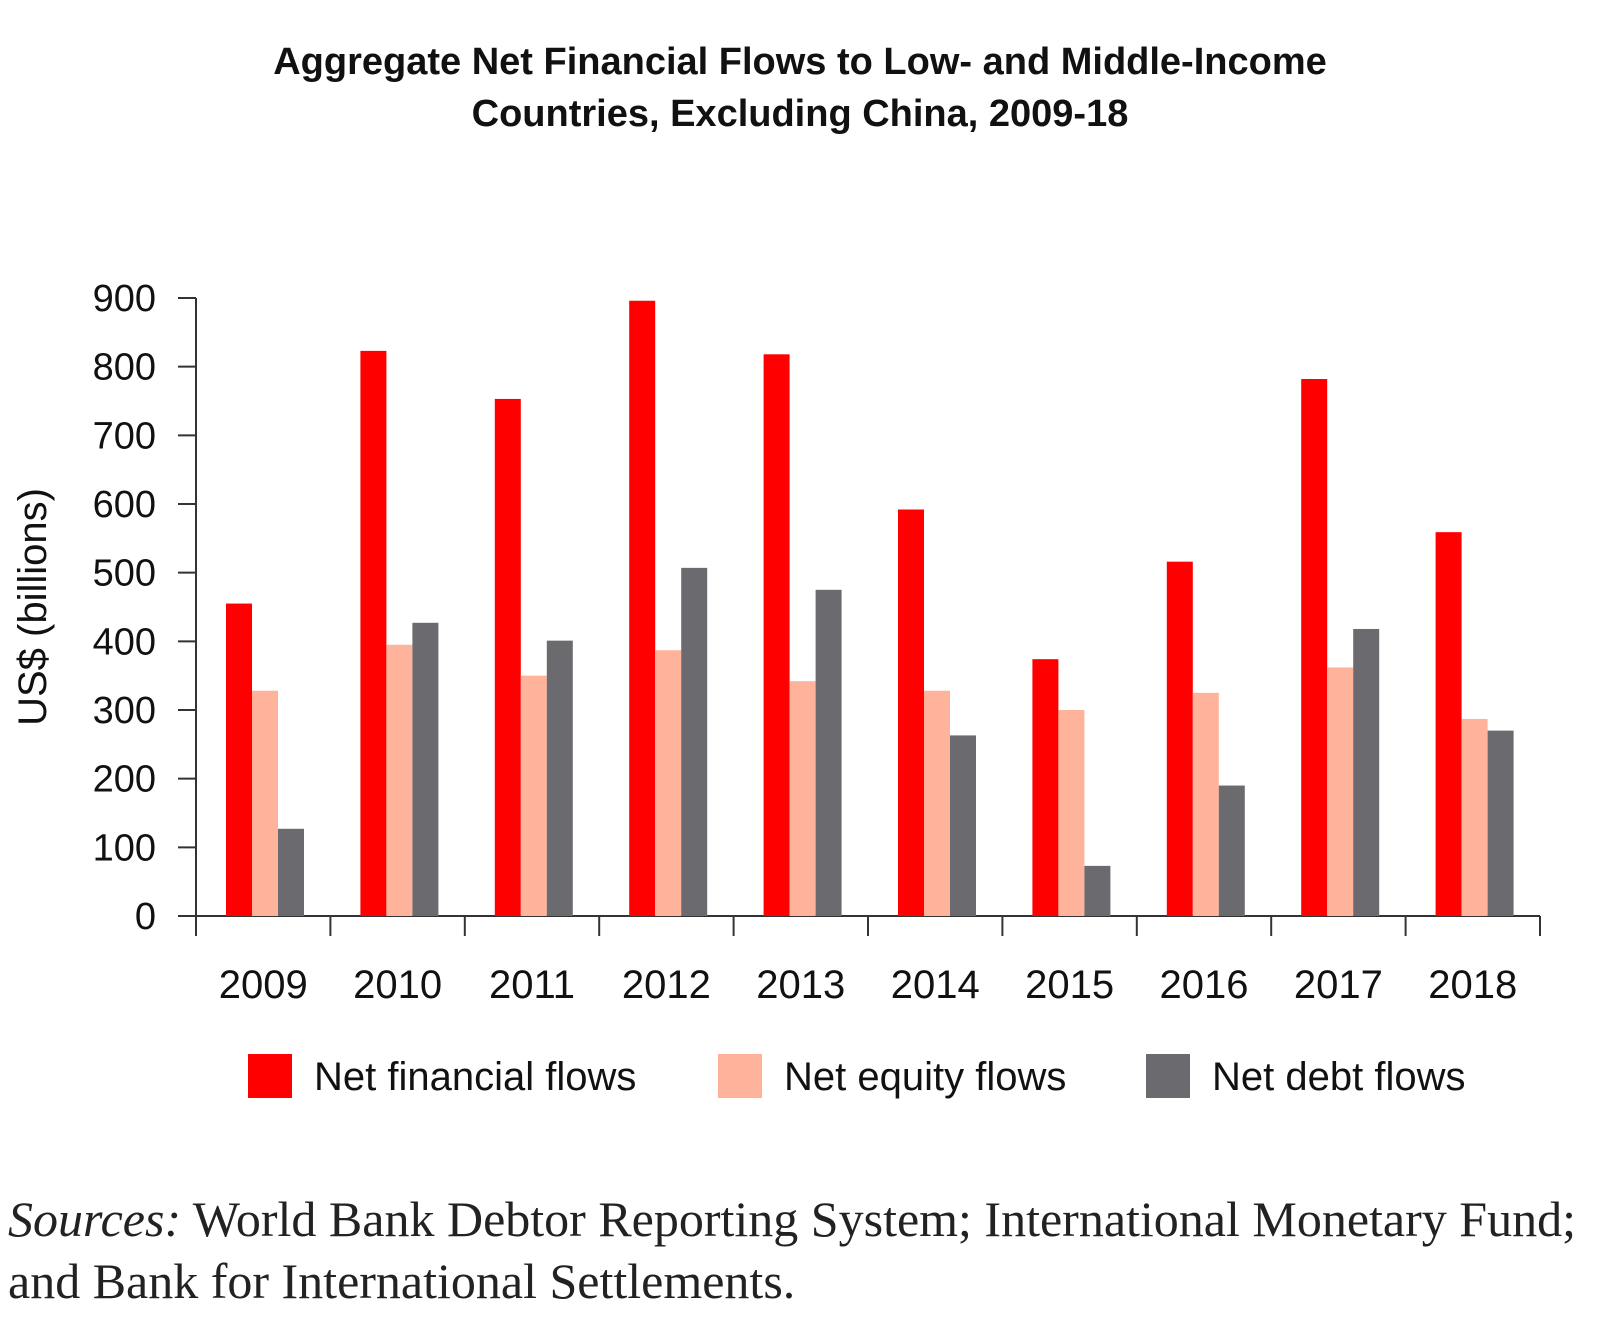  I want to click on y-tick-label-200: 200, so click(124, 780).